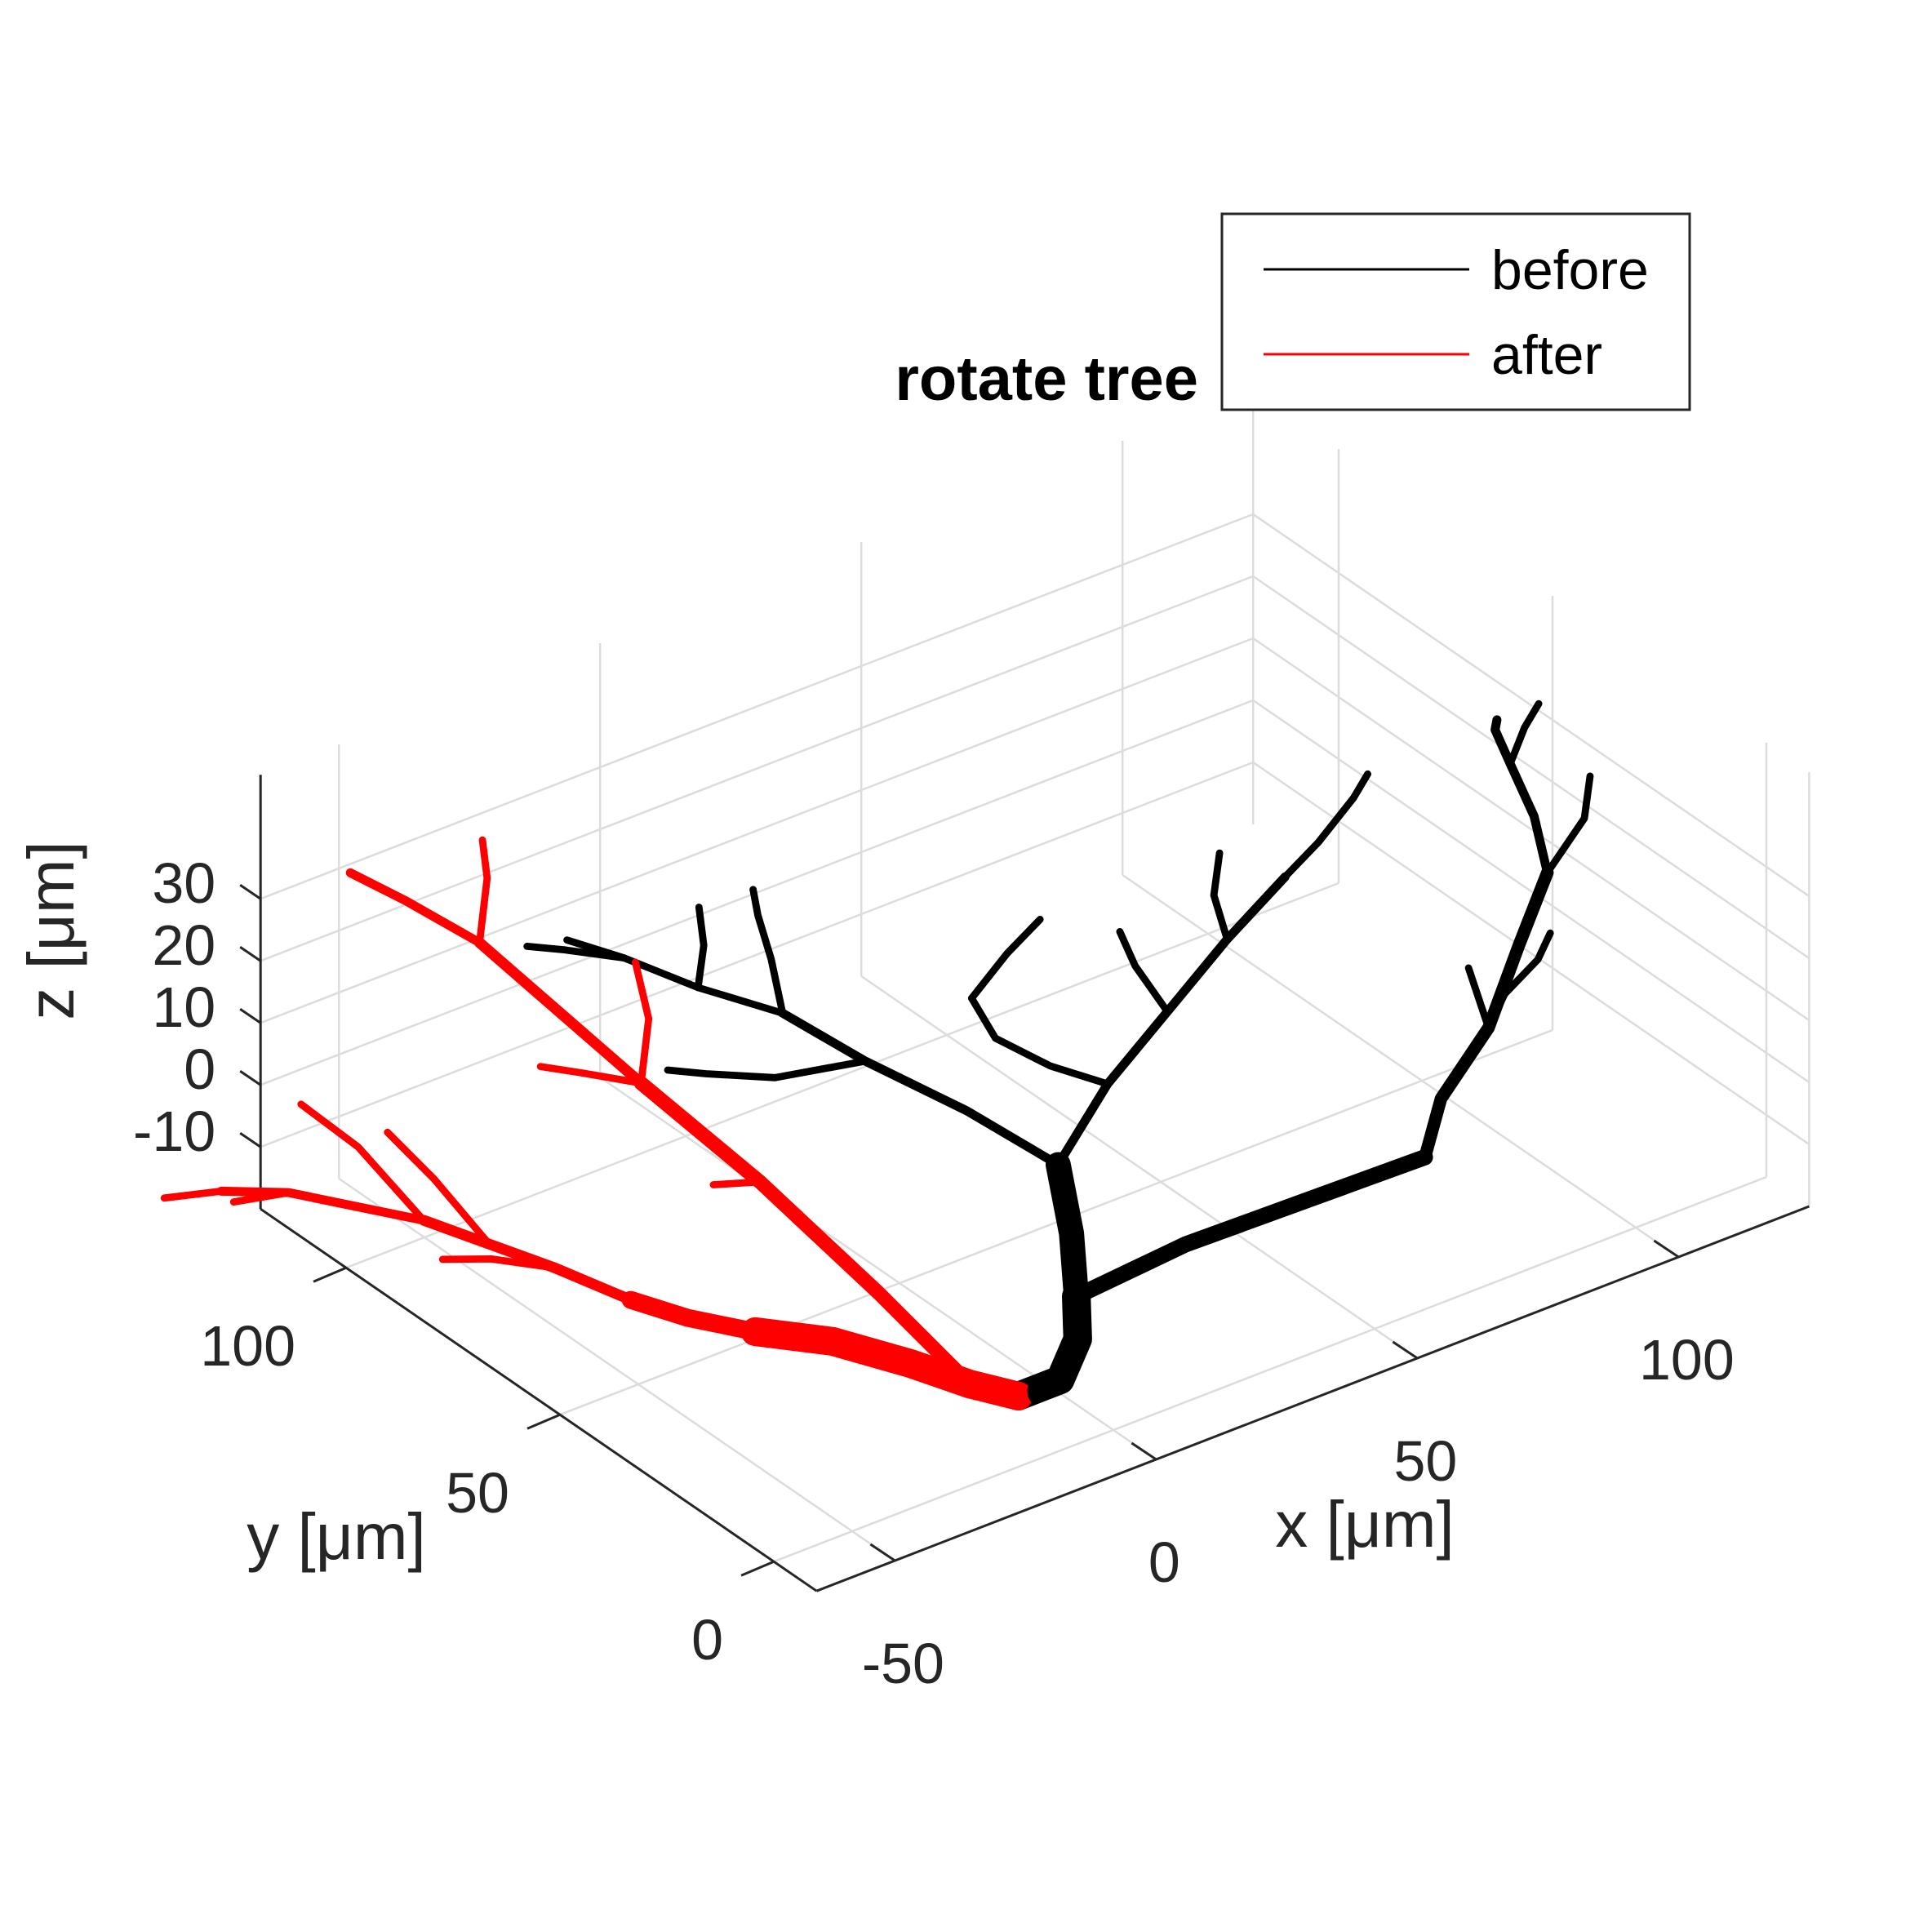  I want to click on root-marker, so click(1034, 1391).